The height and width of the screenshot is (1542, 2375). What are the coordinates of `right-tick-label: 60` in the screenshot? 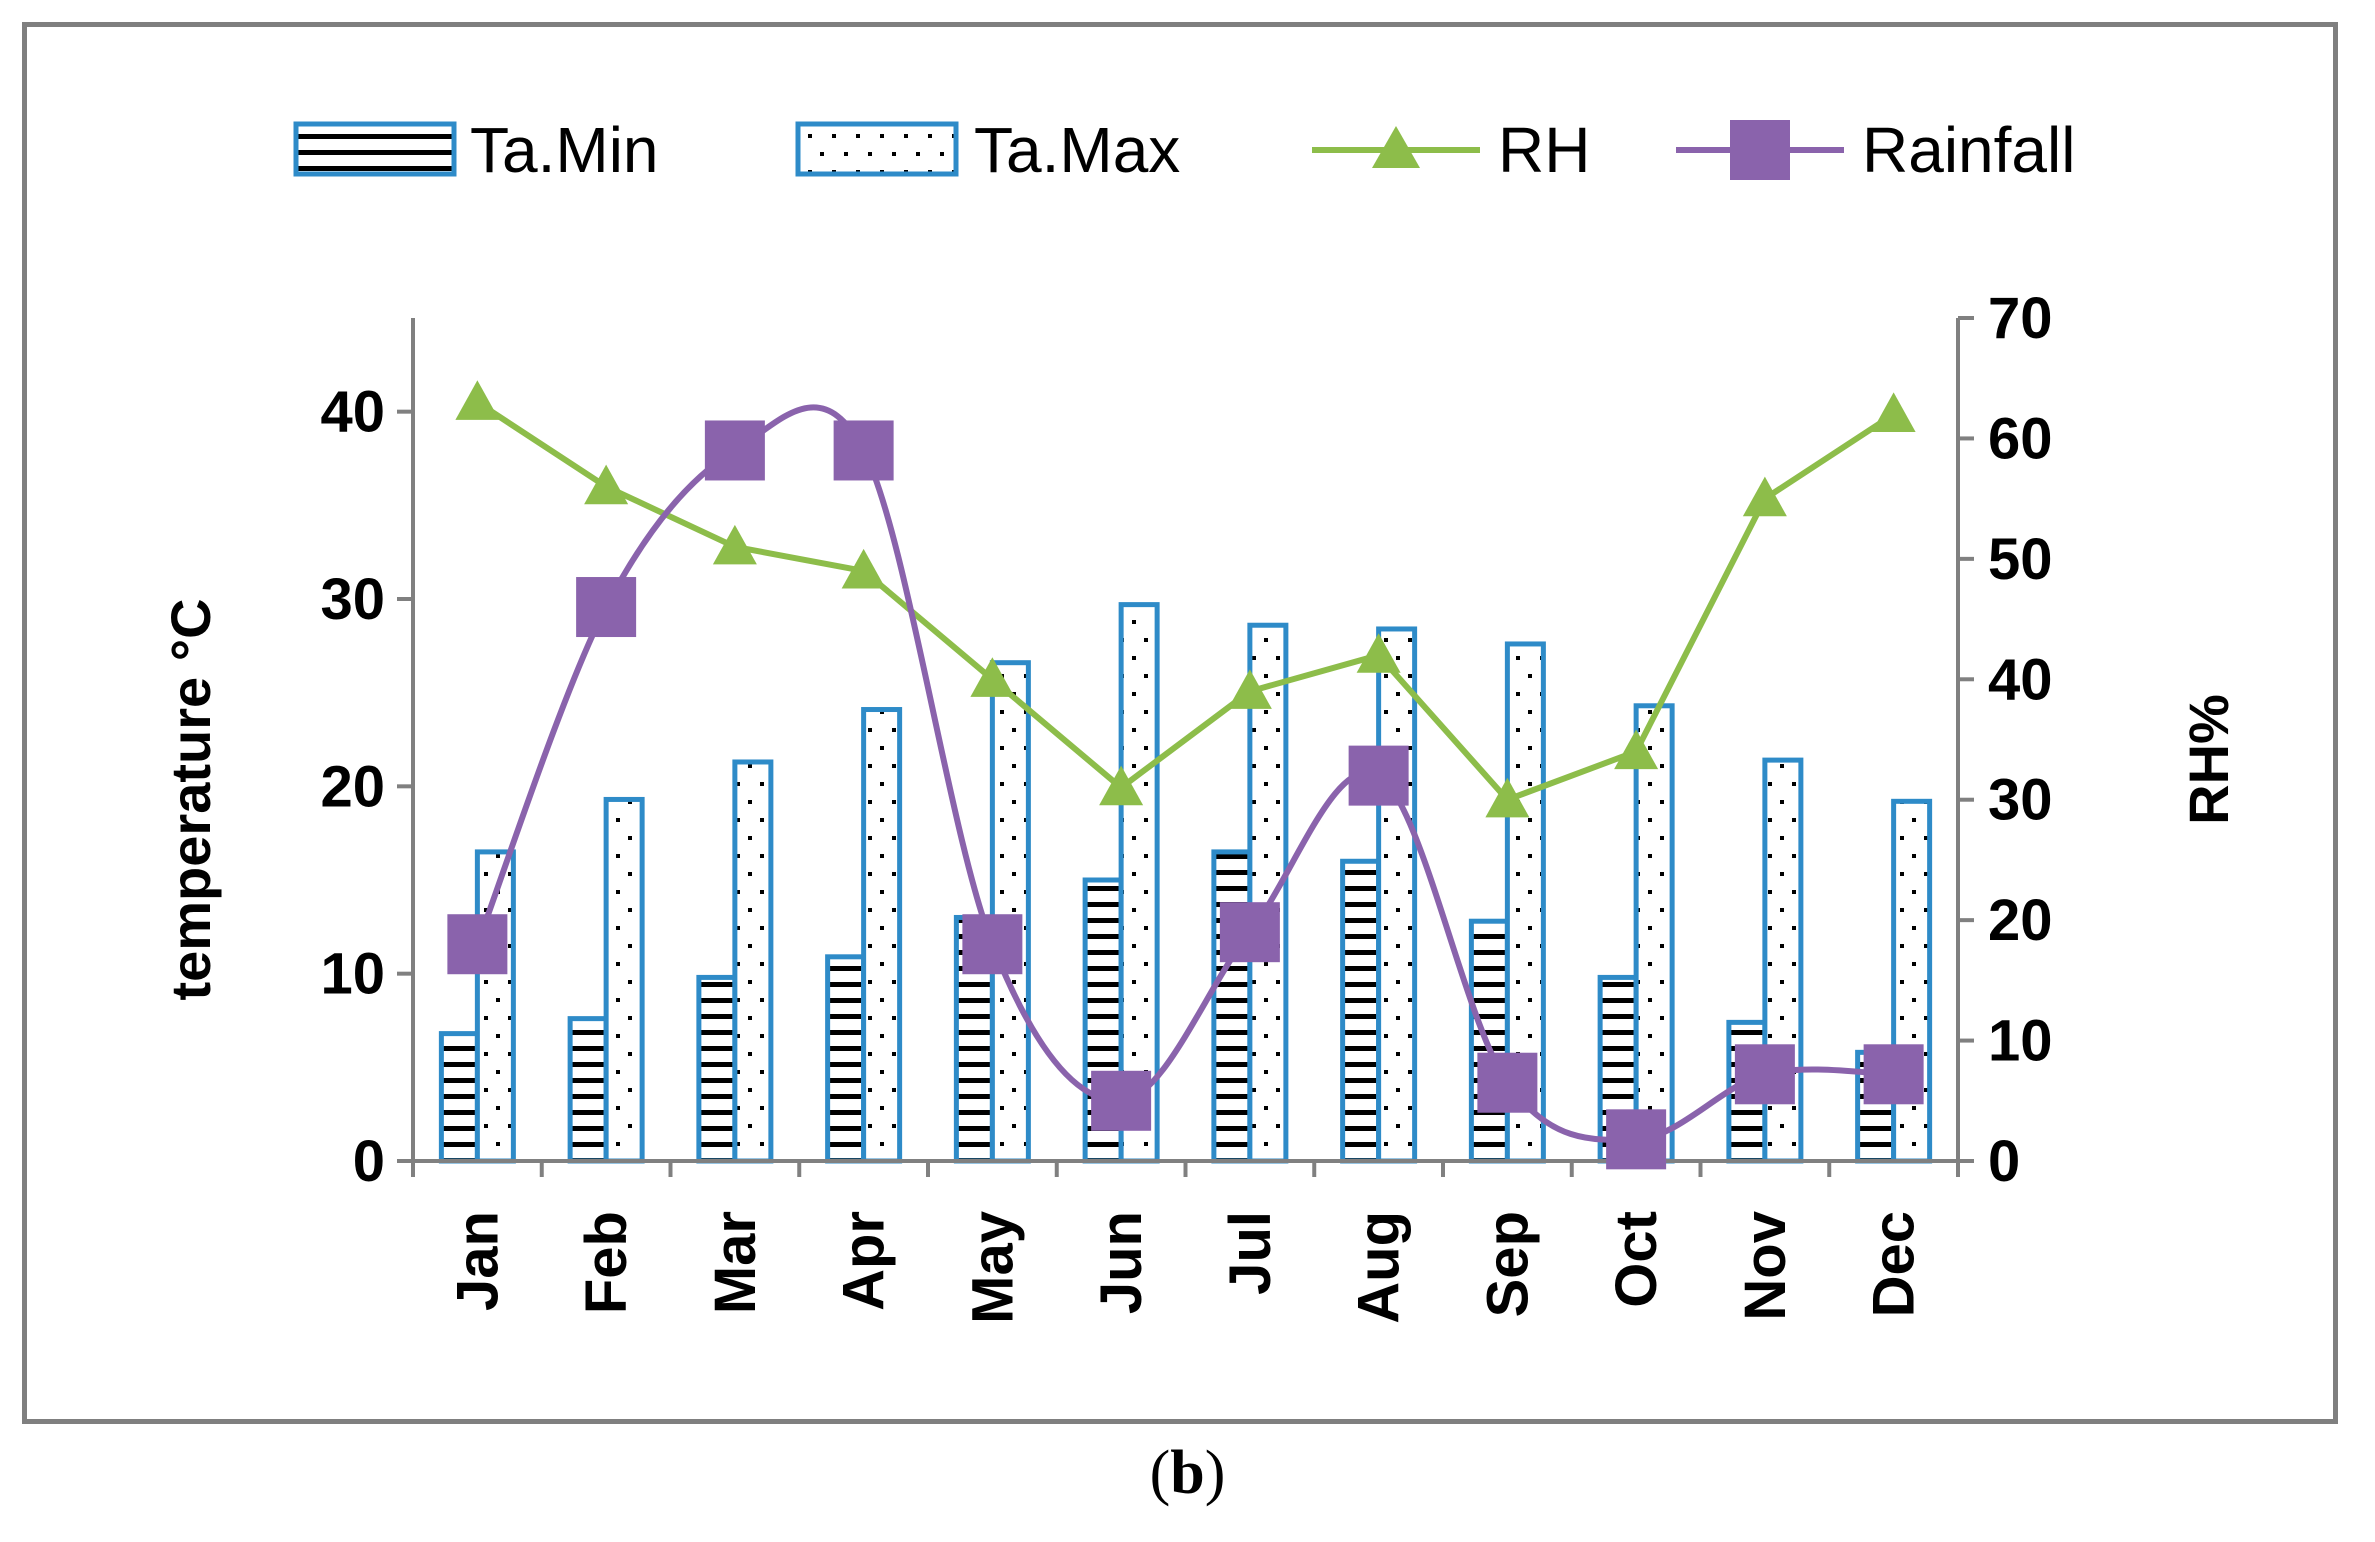 It's located at (2020, 438).